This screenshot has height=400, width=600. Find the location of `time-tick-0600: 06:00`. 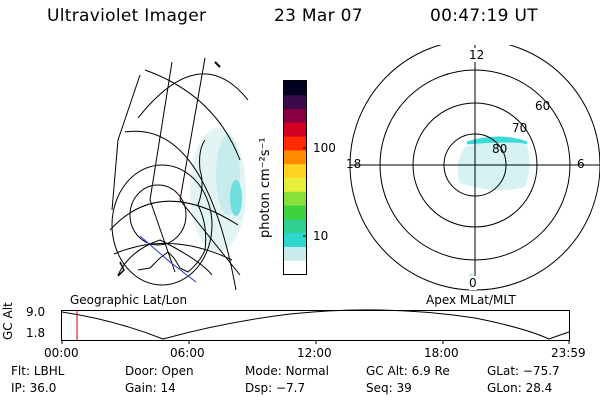

time-tick-0600: 06:00 is located at coordinates (187, 353).